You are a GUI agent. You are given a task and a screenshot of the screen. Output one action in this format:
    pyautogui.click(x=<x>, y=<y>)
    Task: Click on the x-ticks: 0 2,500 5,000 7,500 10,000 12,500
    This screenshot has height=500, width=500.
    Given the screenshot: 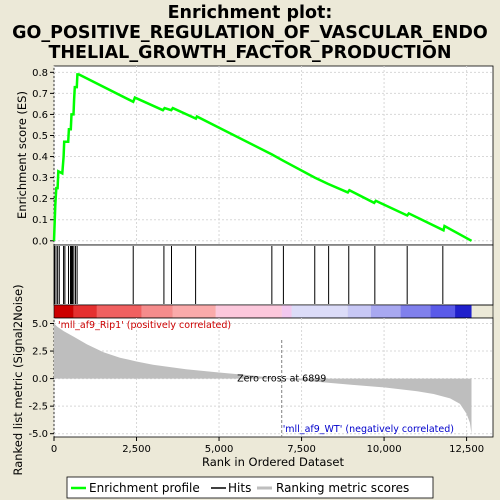 What is the action you would take?
    pyautogui.click(x=267, y=446)
    